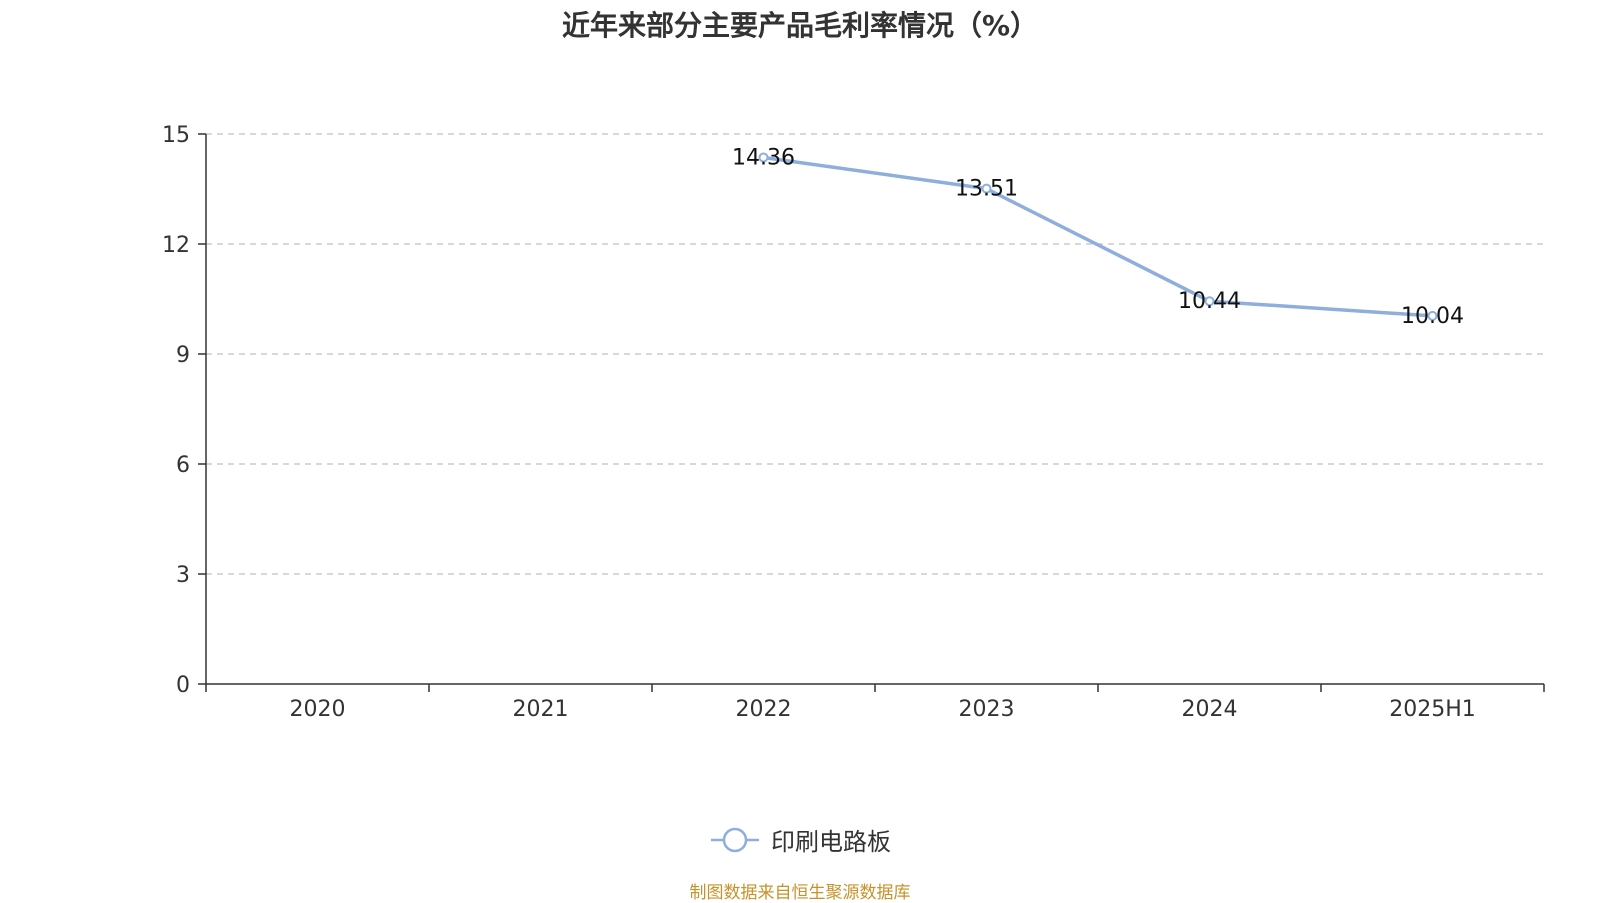  What do you see at coordinates (1098, 236) in the screenshot?
I see `series-line` at bounding box center [1098, 236].